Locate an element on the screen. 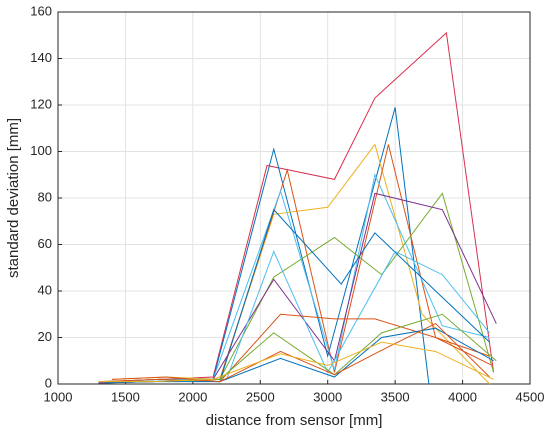  x-tick-label: 2500 is located at coordinates (260, 396).